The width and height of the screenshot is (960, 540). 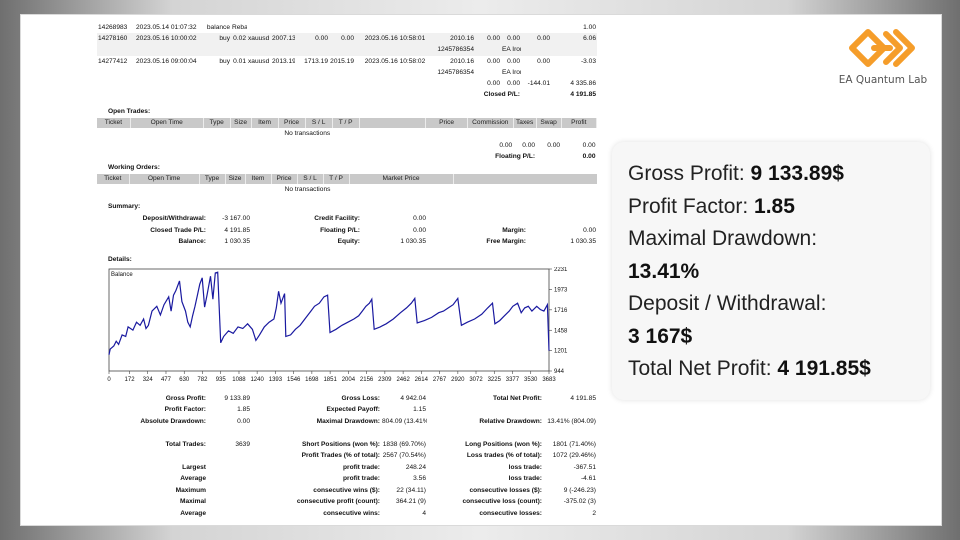 I want to click on stats-cell: Gross Loss:, so click(x=360, y=398).